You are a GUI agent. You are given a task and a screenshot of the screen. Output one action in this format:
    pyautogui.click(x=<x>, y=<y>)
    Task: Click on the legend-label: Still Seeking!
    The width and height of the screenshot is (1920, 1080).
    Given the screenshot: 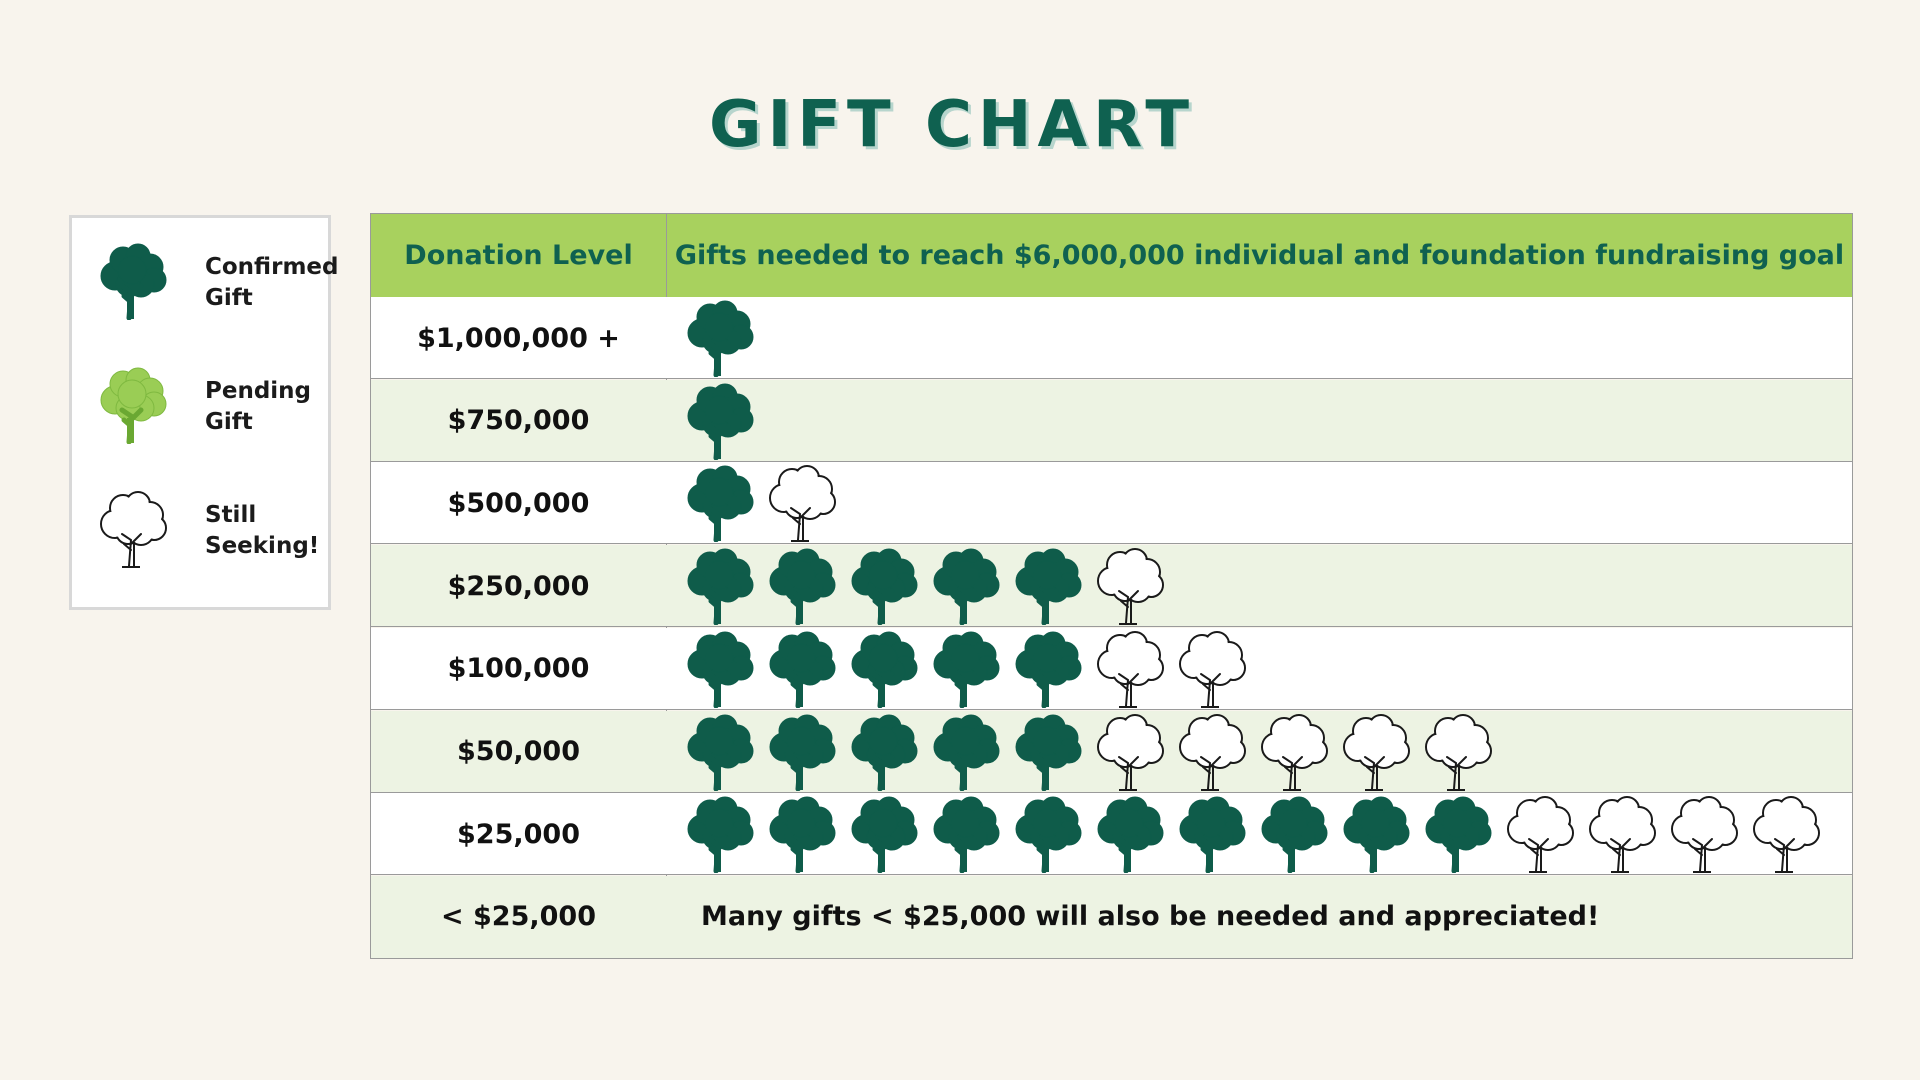 What is the action you would take?
    pyautogui.click(x=280, y=531)
    